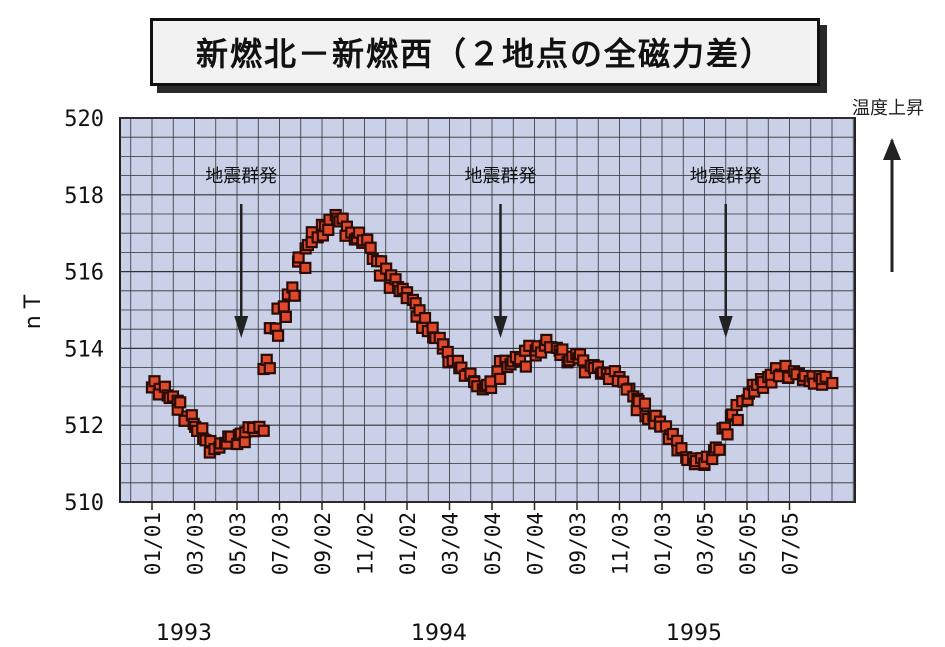 The height and width of the screenshot is (647, 945). Describe the element at coordinates (84, 119) in the screenshot. I see `y-tick-label: 520` at that location.